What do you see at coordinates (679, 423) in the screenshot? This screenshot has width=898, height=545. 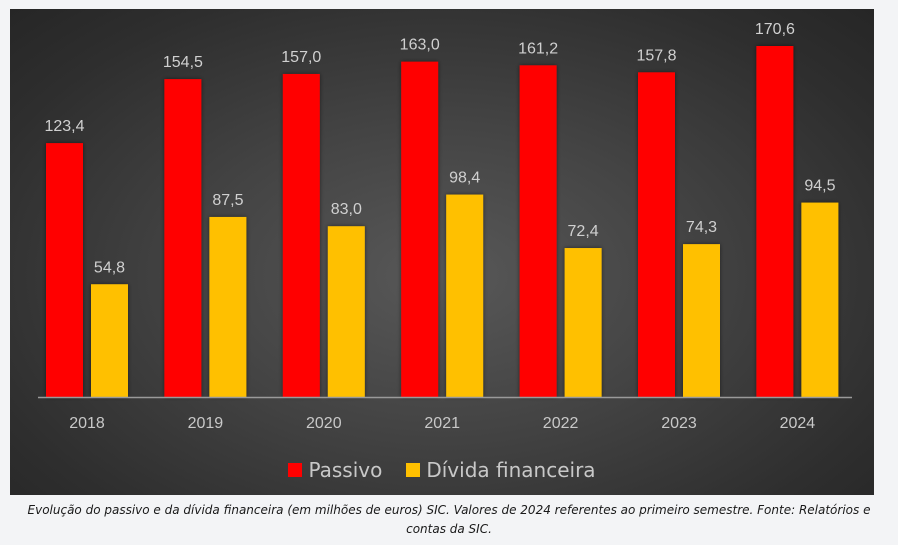 I see `x-tick-label-2023: 2023` at bounding box center [679, 423].